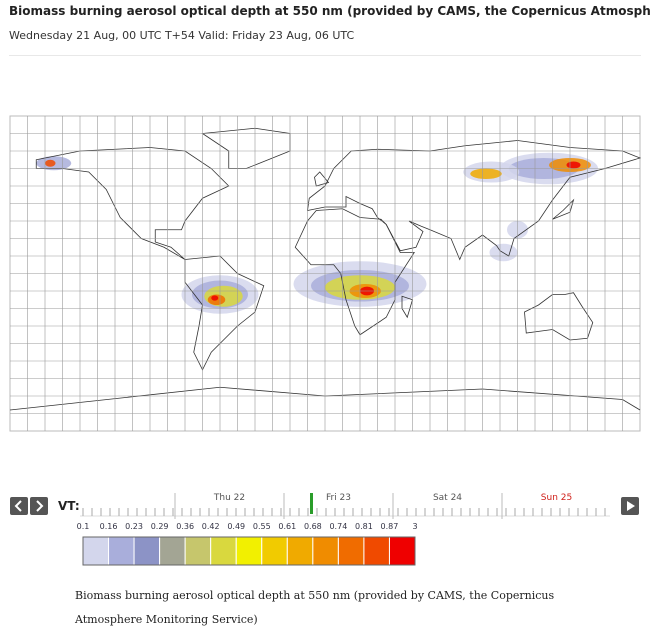  I want to click on legend-label: 0.61, so click(287, 526).